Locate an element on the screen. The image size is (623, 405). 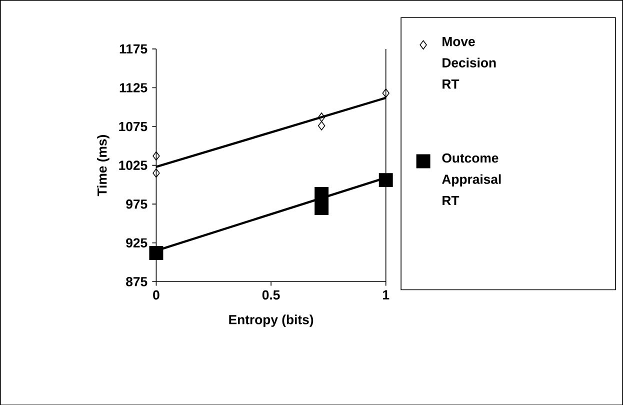
x-tick-label: 0 is located at coordinates (156, 295).